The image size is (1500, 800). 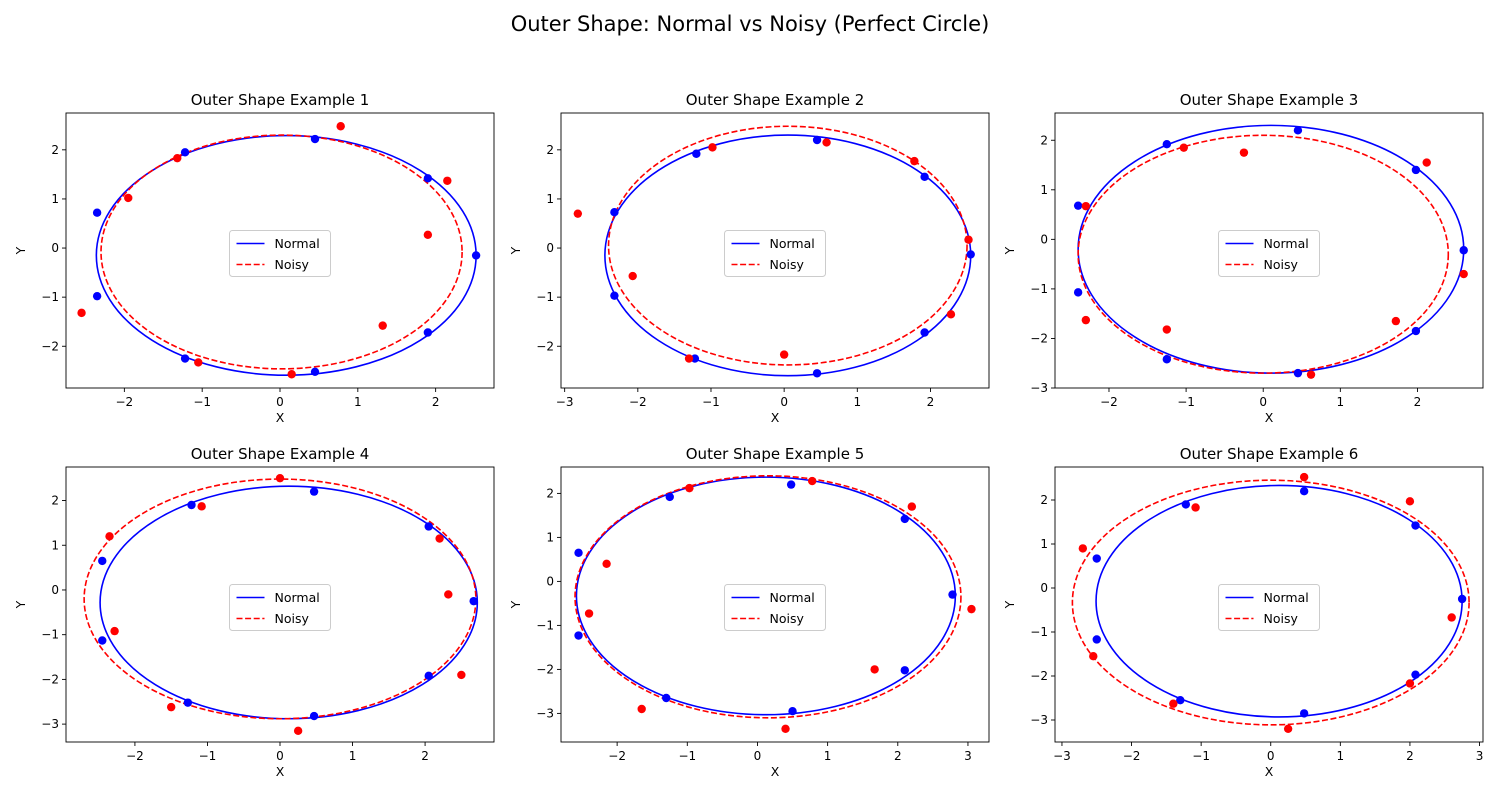 I want to click on curve-noisy, so click(x=768, y=596).